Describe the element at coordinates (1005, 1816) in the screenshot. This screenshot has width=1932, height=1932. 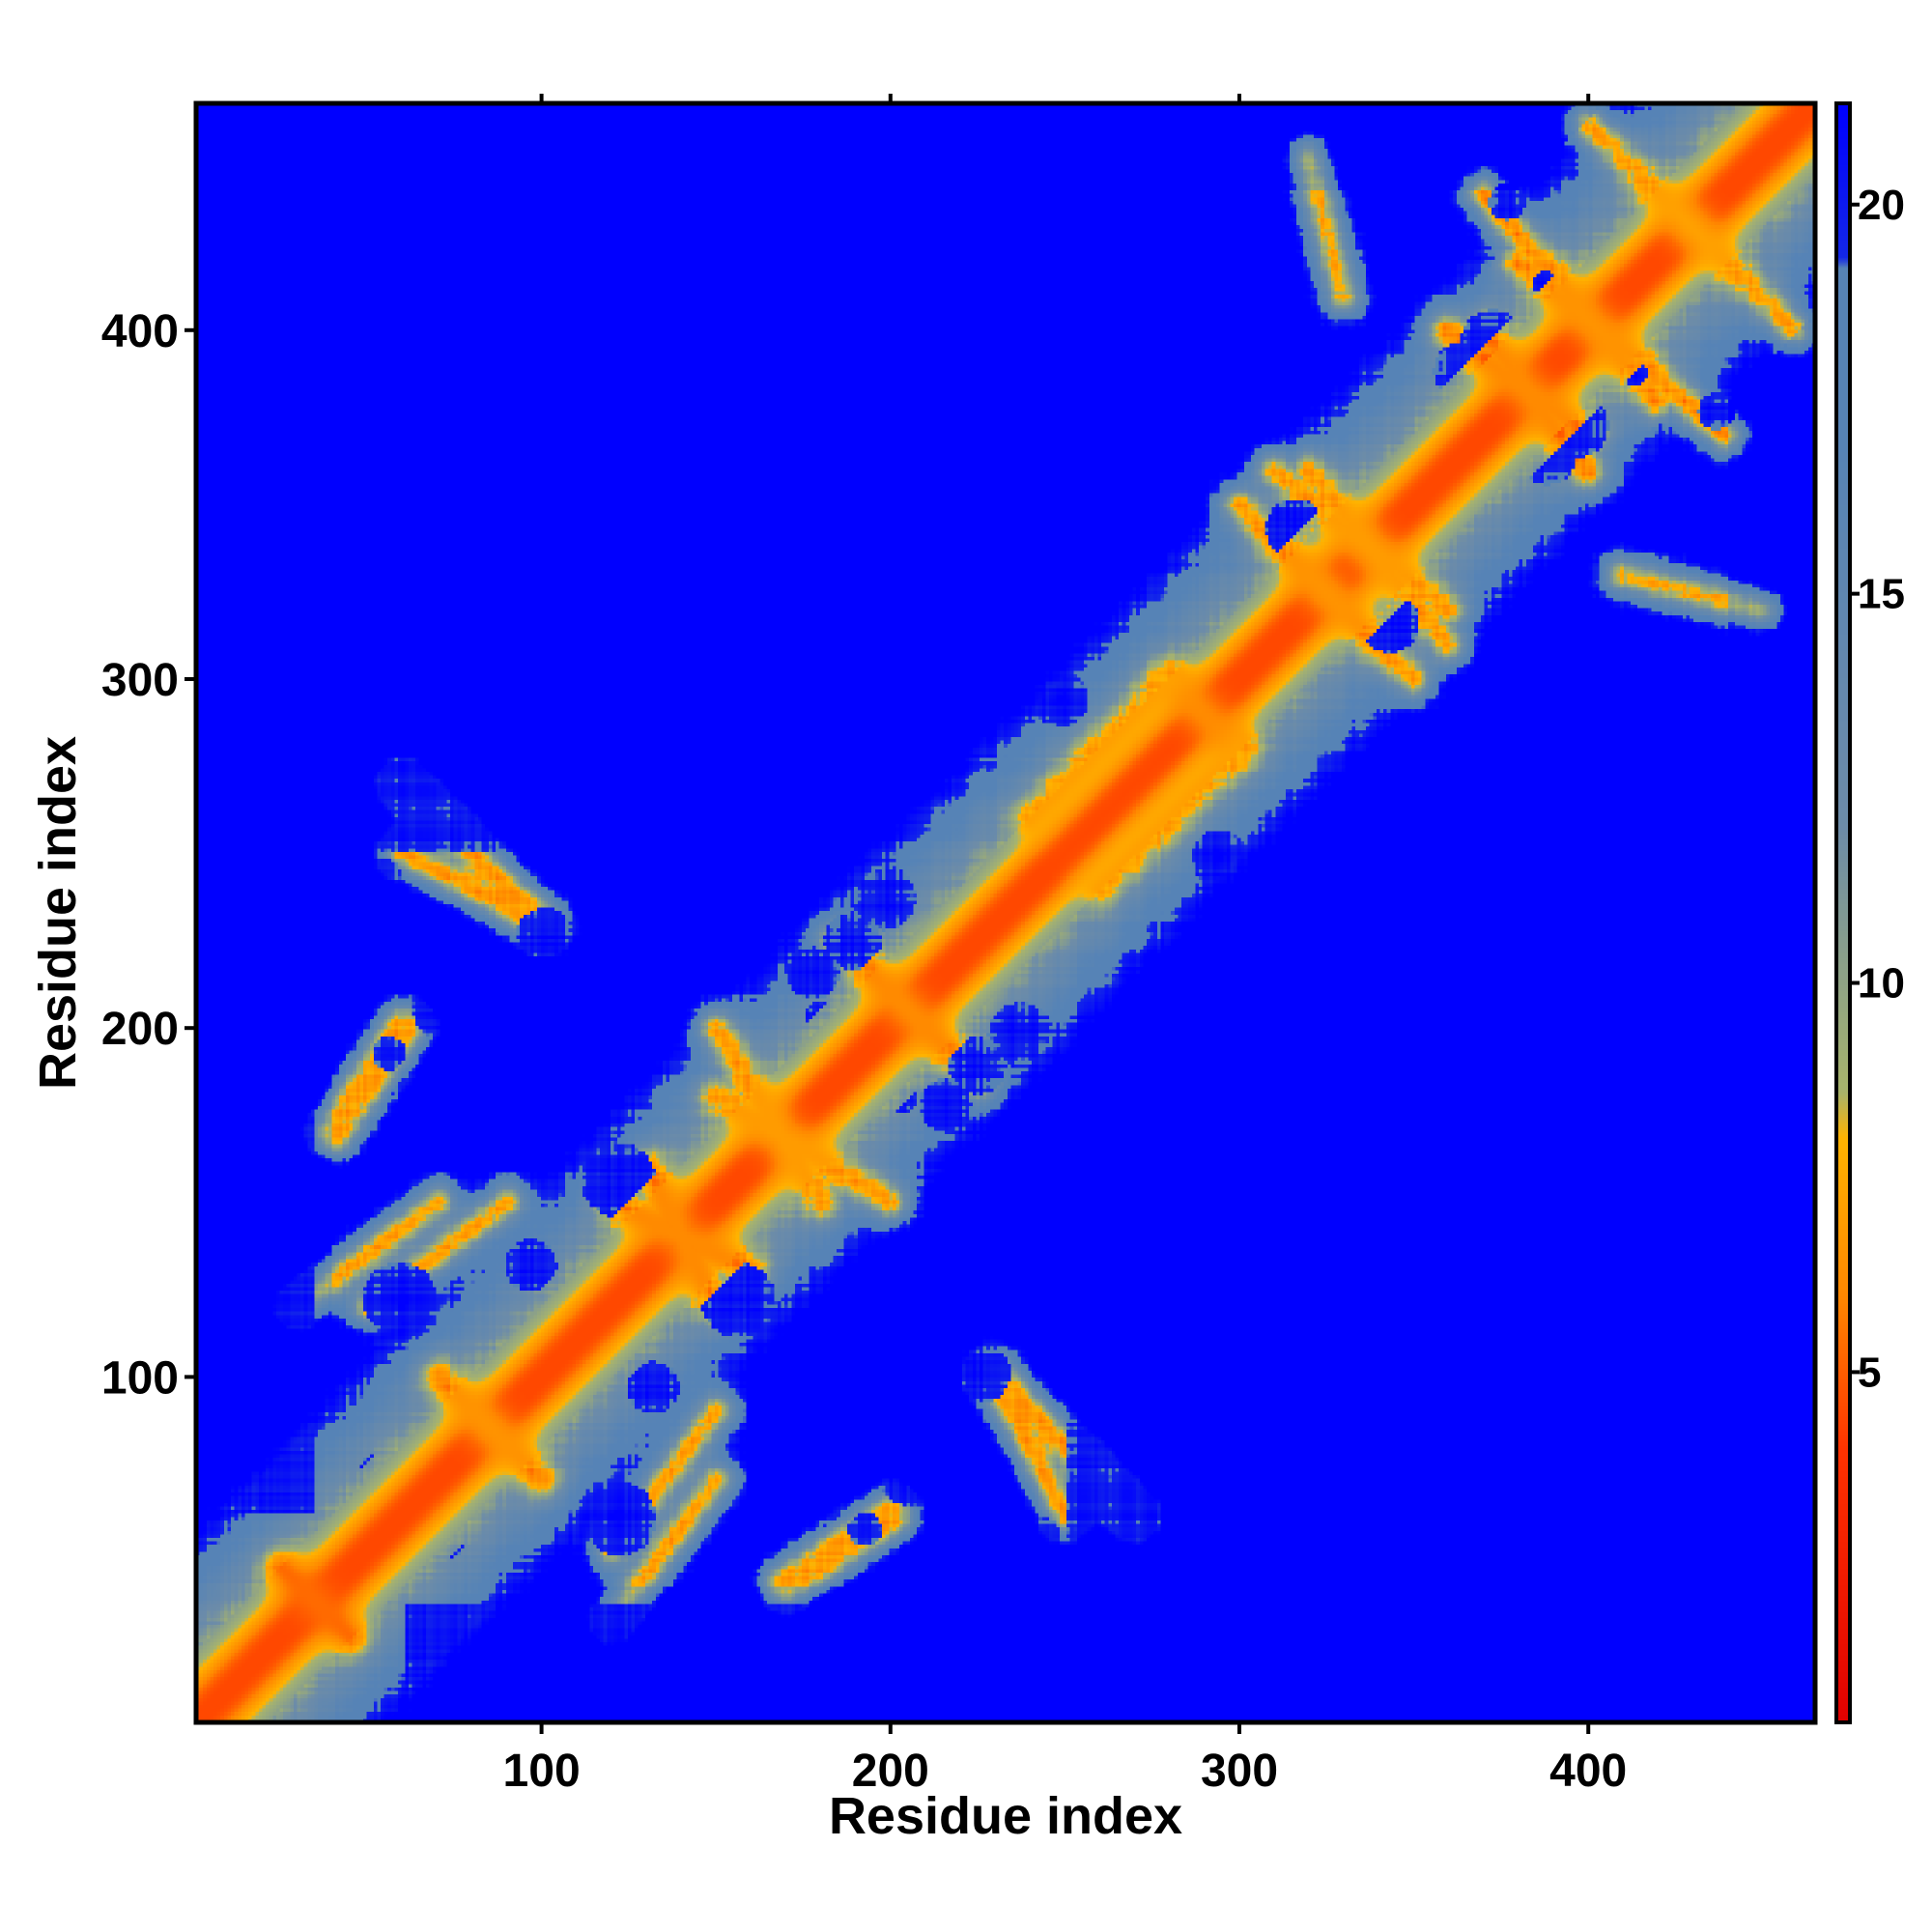
I see `x-axis-title: Residue index` at that location.